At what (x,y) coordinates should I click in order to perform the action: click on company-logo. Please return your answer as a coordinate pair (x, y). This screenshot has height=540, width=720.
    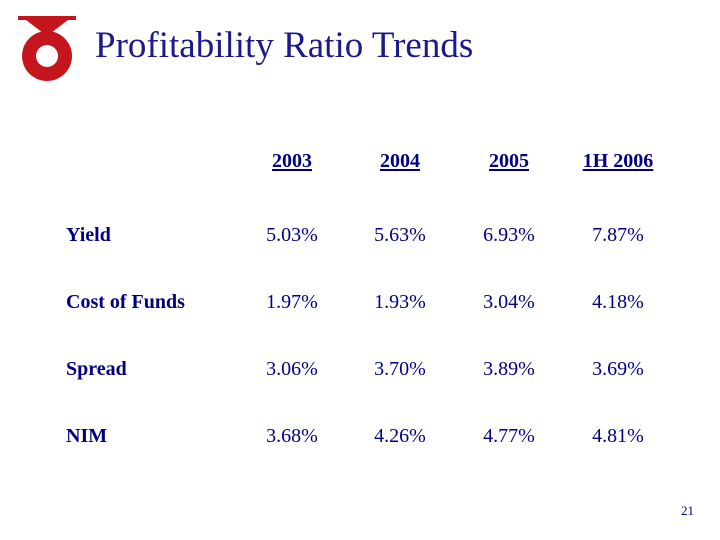
    Looking at the image, I should click on (47, 49).